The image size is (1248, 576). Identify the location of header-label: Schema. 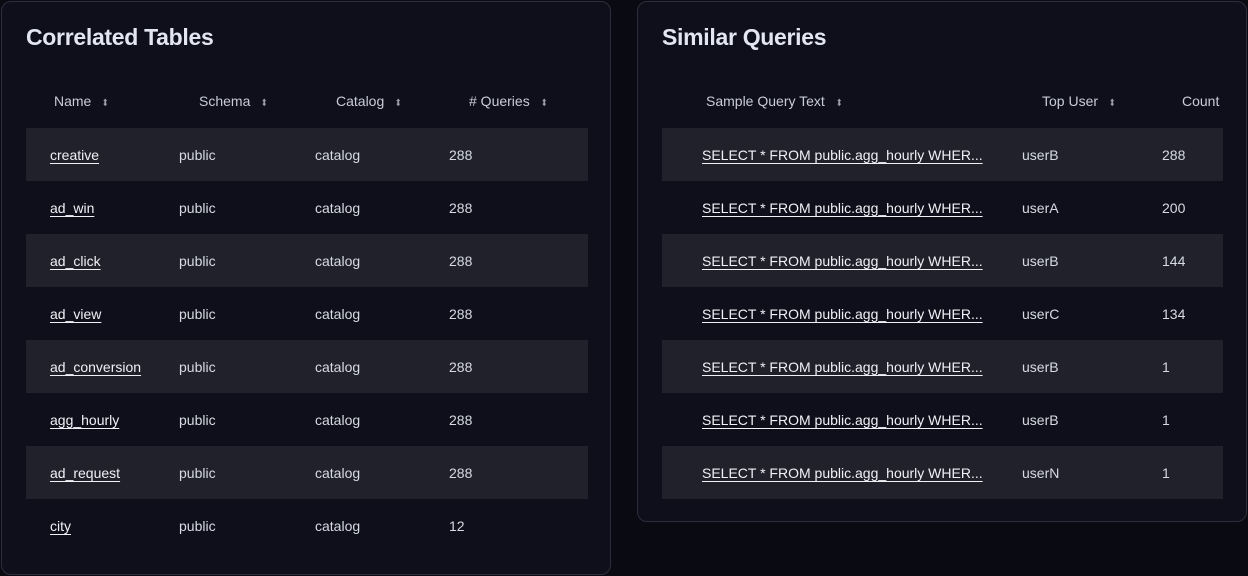
(225, 101).